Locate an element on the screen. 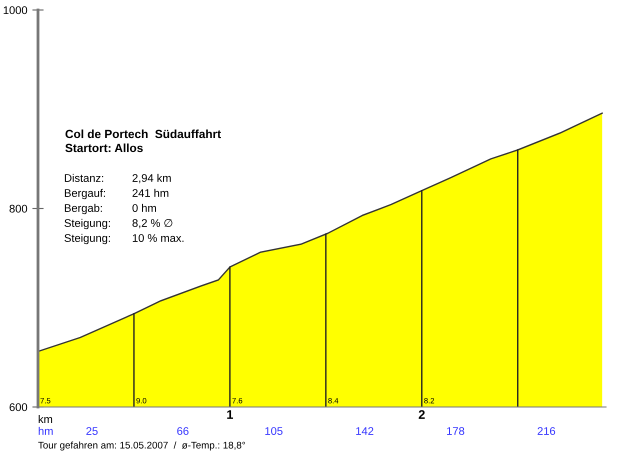 Image resolution: width=640 pixels, height=452 pixels. text: Distanz: 2,94 km is located at coordinates (117, 179).